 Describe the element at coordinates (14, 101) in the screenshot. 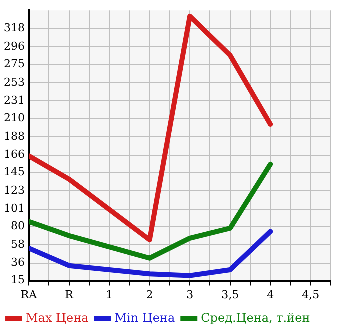

I see `y-tick-label: 231` at that location.